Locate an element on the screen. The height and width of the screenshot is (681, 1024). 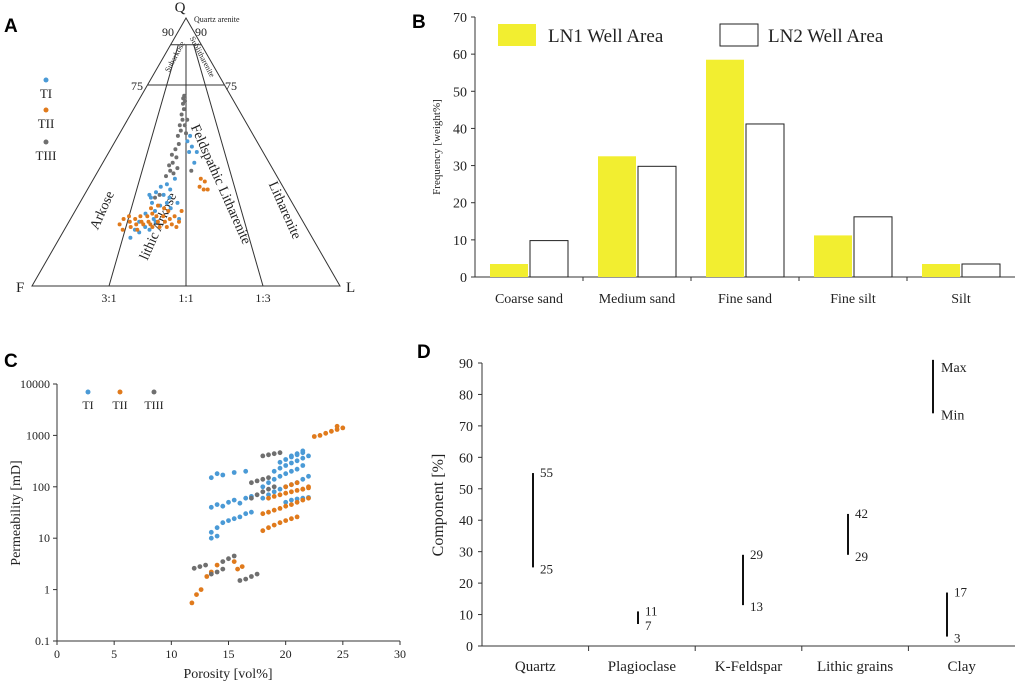
apex-l: L is located at coordinates (350, 288).